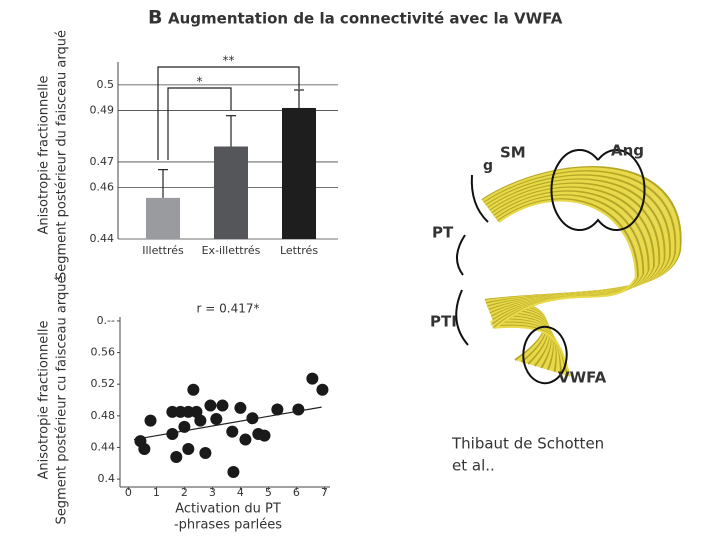 Image resolution: width=720 pixels, height=540 pixels. I want to click on x-tick-label: 1, so click(156, 492).